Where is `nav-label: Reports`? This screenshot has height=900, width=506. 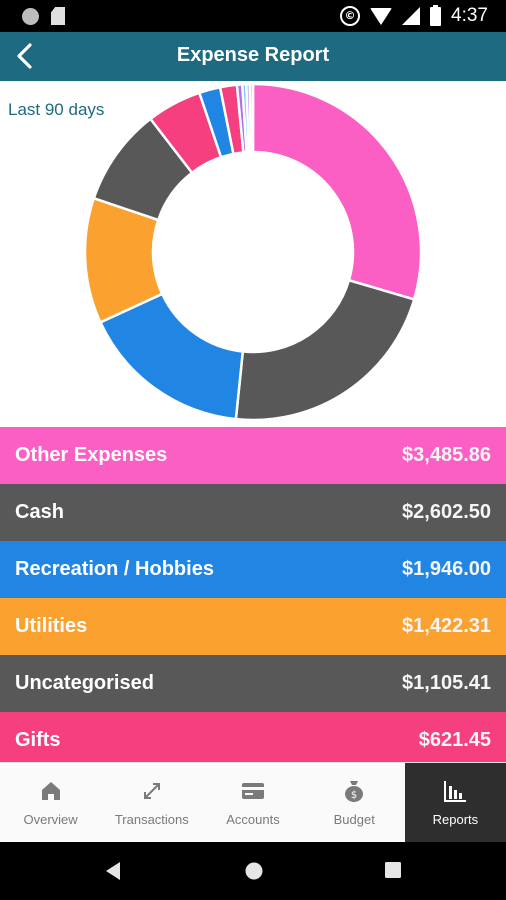
nav-label: Reports is located at coordinates (455, 819).